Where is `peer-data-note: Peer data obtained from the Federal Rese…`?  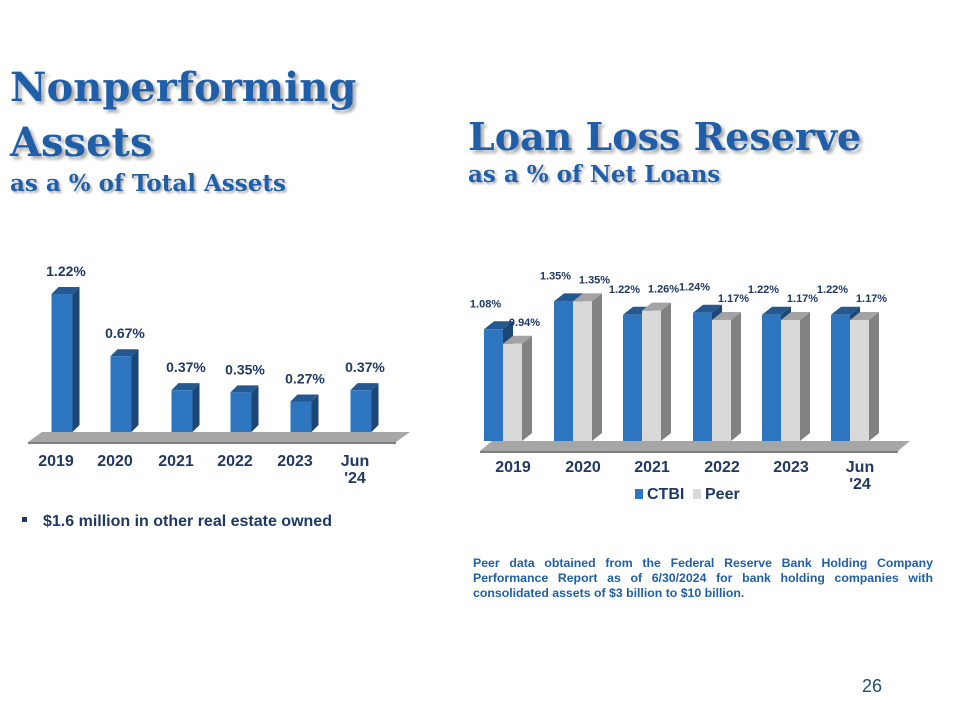
peer-data-note: Peer data obtained from the Federal Rese… is located at coordinates (703, 578).